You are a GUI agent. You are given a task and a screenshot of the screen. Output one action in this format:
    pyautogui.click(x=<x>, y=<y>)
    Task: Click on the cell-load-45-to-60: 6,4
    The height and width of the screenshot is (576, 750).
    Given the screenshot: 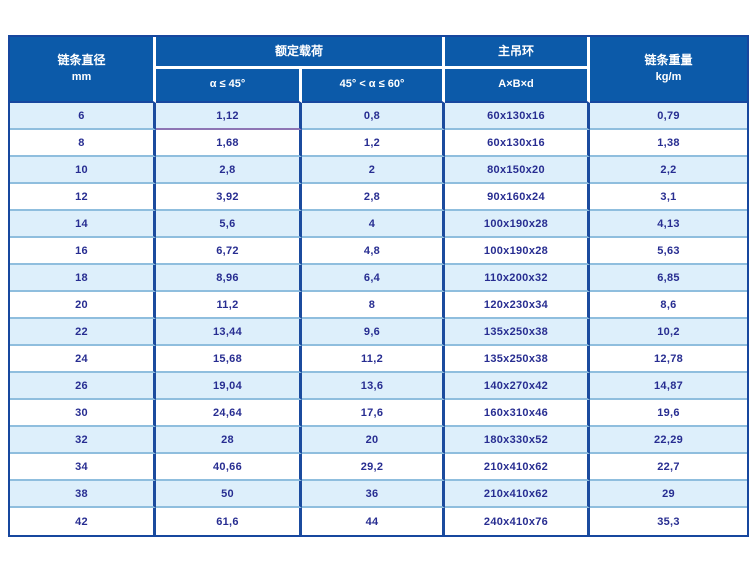 What is the action you would take?
    pyautogui.click(x=374, y=278)
    